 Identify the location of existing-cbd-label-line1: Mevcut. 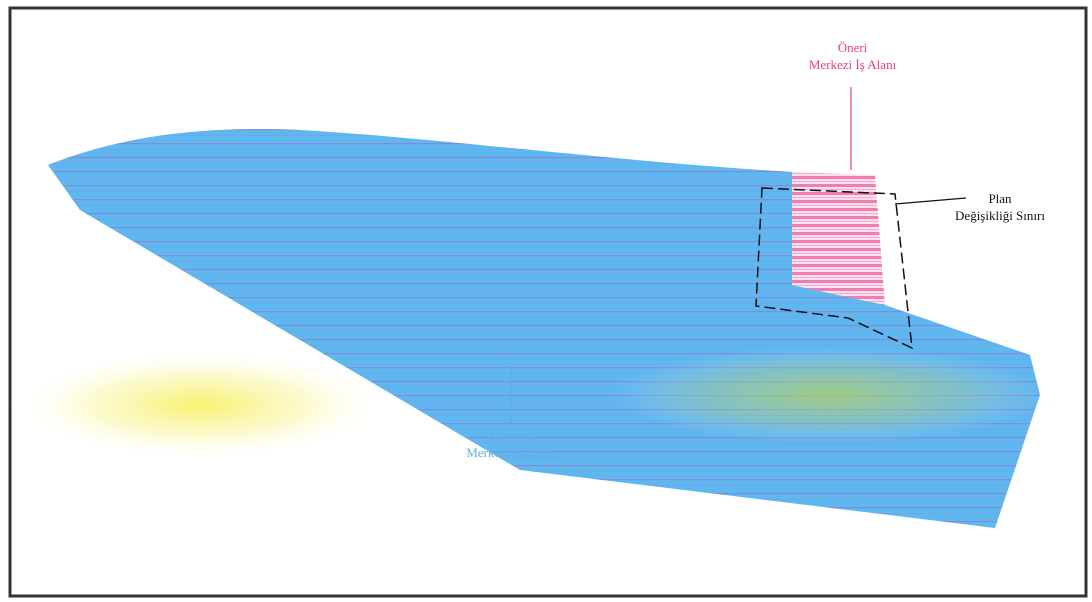
(510, 435).